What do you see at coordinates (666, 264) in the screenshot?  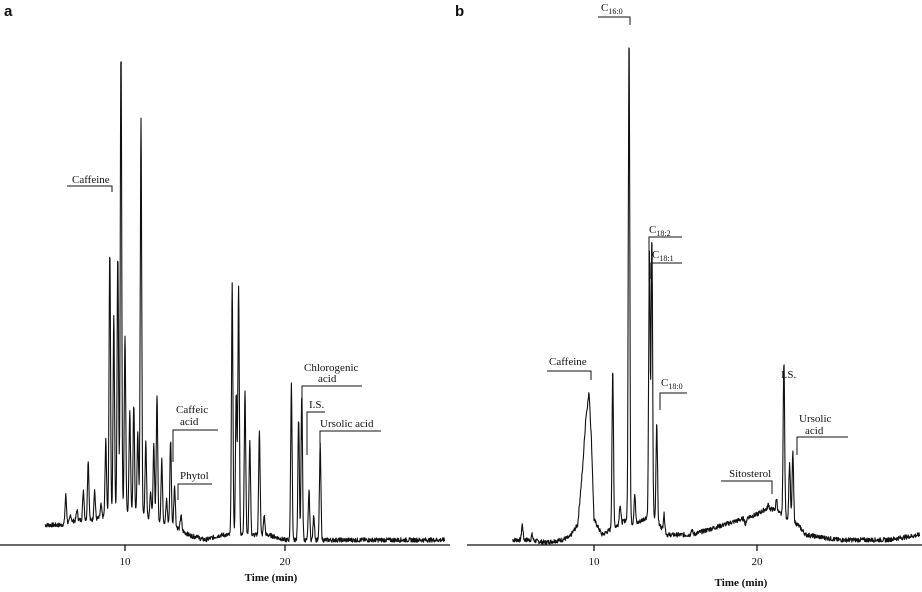 I see `annotation-c18-1: C18:1` at bounding box center [666, 264].